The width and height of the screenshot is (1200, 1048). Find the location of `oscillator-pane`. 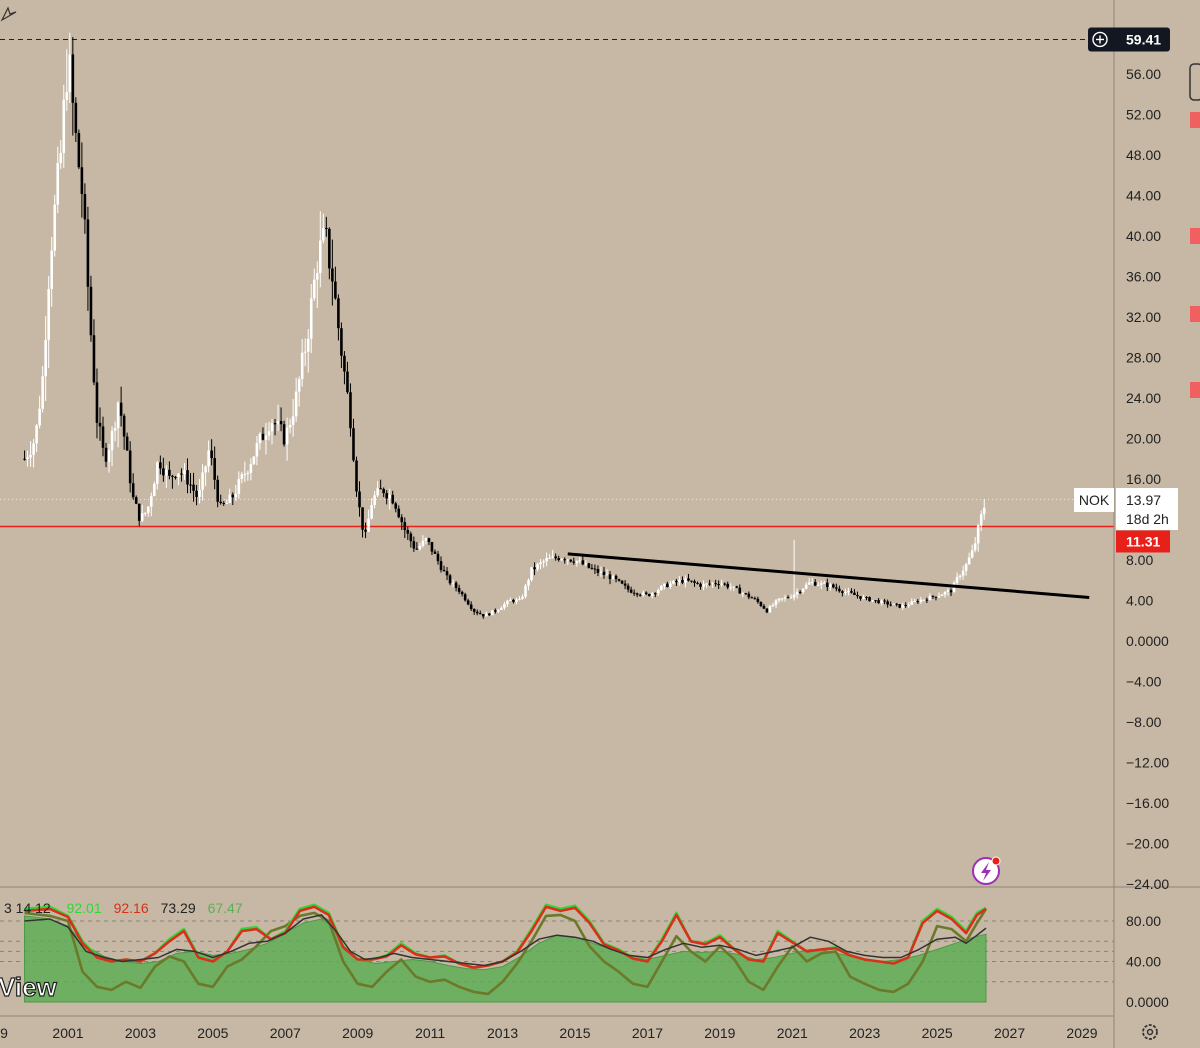

oscillator-pane is located at coordinates (557, 953).